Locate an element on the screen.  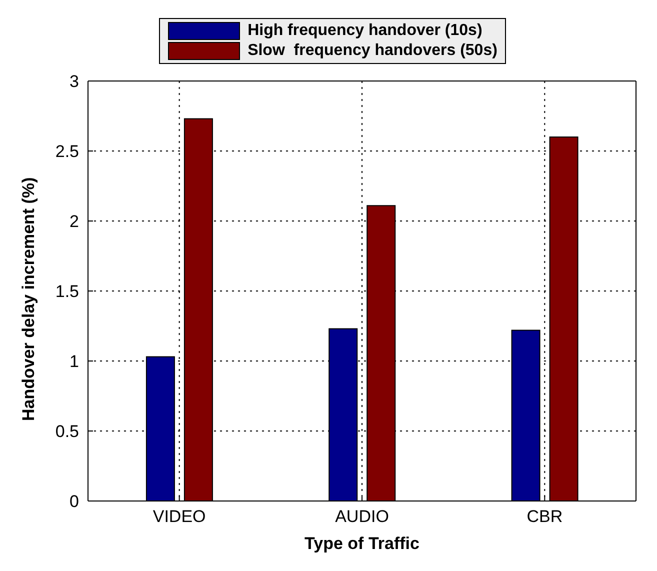
y-tick-label: 2.5 is located at coordinates (67, 152).